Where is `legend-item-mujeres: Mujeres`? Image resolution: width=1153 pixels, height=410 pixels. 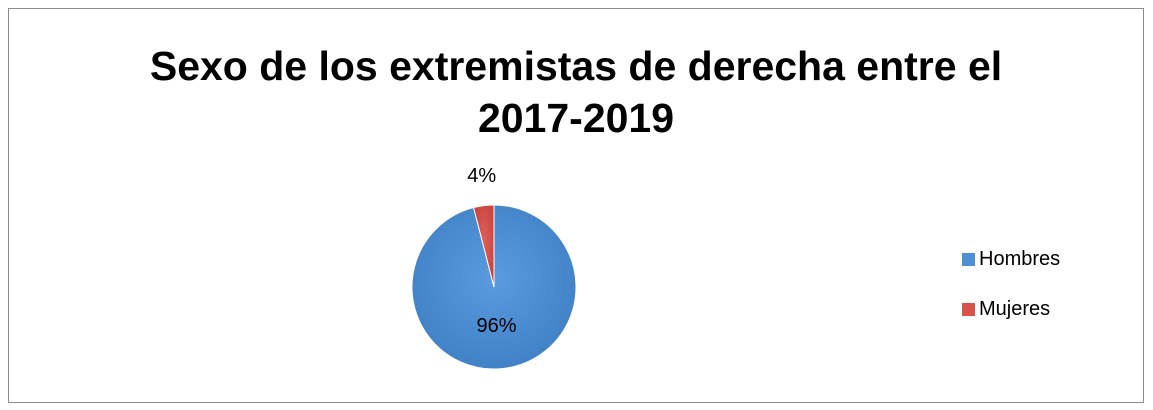 legend-item-mujeres: Mujeres is located at coordinates (1011, 308).